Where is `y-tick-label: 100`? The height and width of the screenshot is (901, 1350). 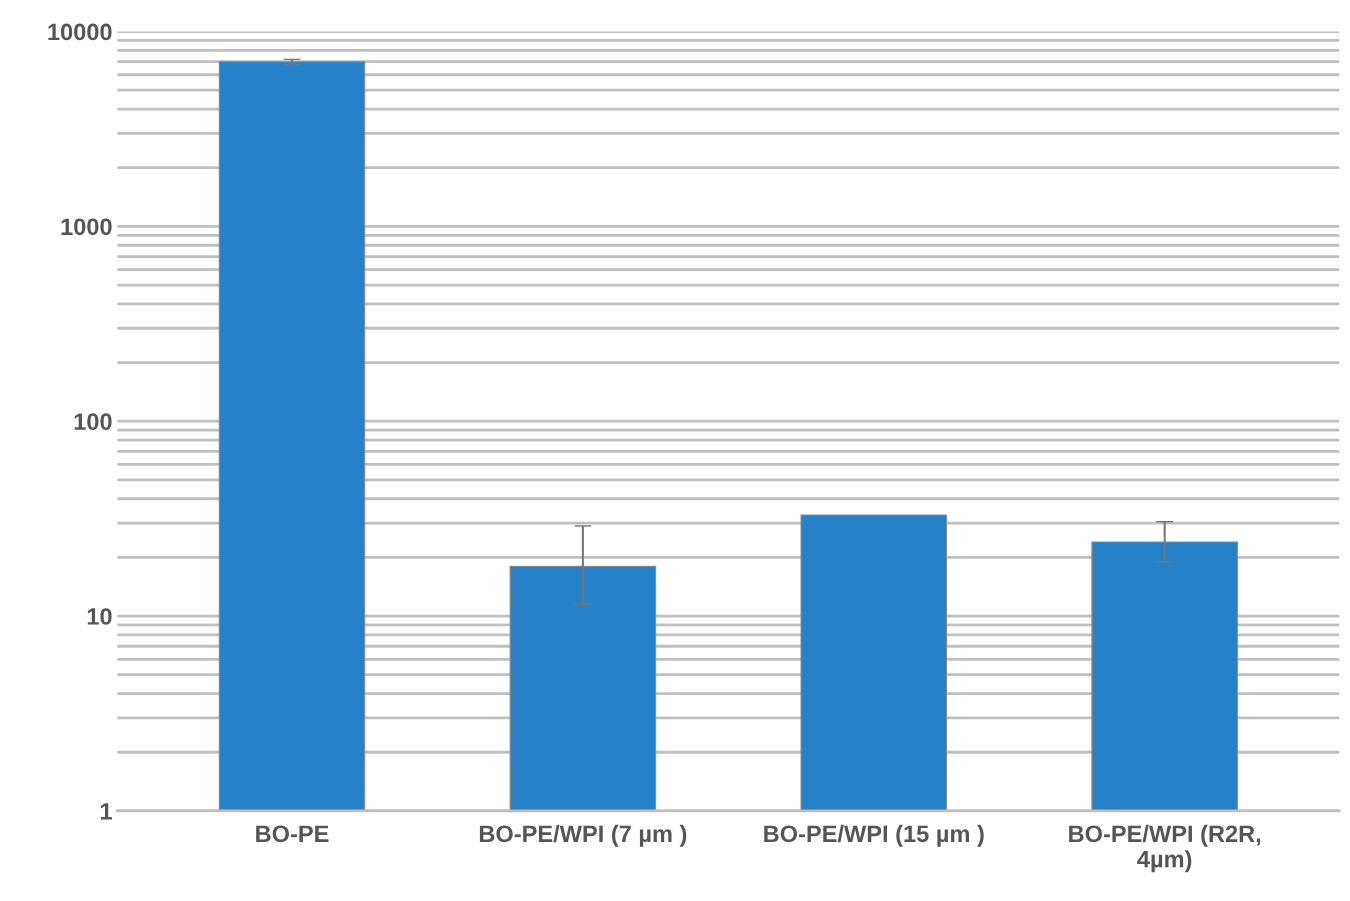
y-tick-label: 100 is located at coordinates (93, 422).